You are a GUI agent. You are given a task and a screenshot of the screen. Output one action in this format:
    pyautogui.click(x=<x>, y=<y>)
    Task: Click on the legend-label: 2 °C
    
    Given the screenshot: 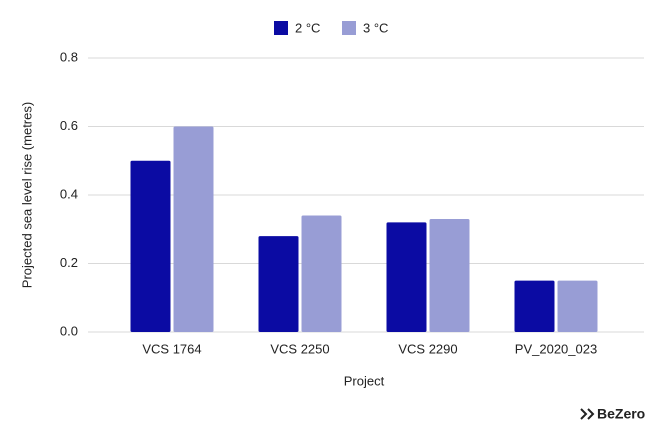 What is the action you would take?
    pyautogui.click(x=307, y=27)
    